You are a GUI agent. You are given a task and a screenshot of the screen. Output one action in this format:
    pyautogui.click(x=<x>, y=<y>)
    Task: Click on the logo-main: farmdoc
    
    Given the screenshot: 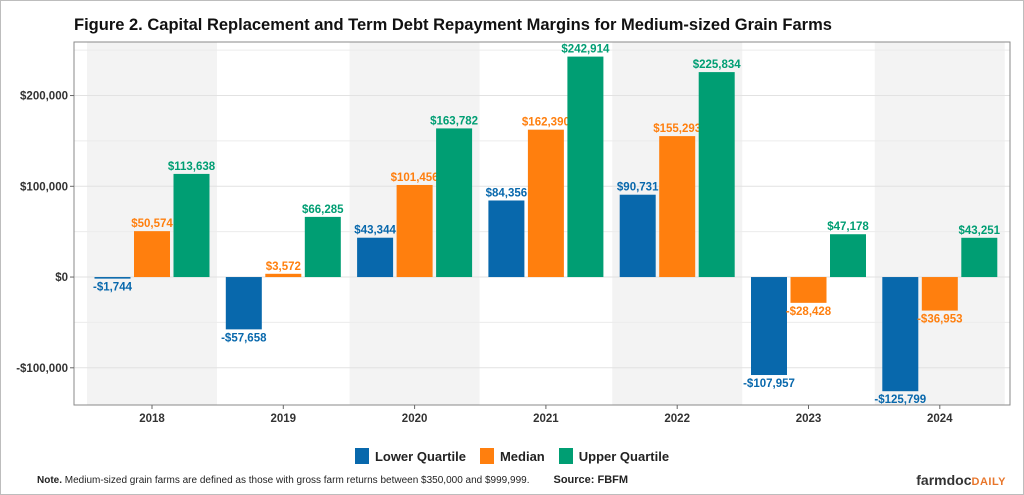 What is the action you would take?
    pyautogui.click(x=944, y=480)
    